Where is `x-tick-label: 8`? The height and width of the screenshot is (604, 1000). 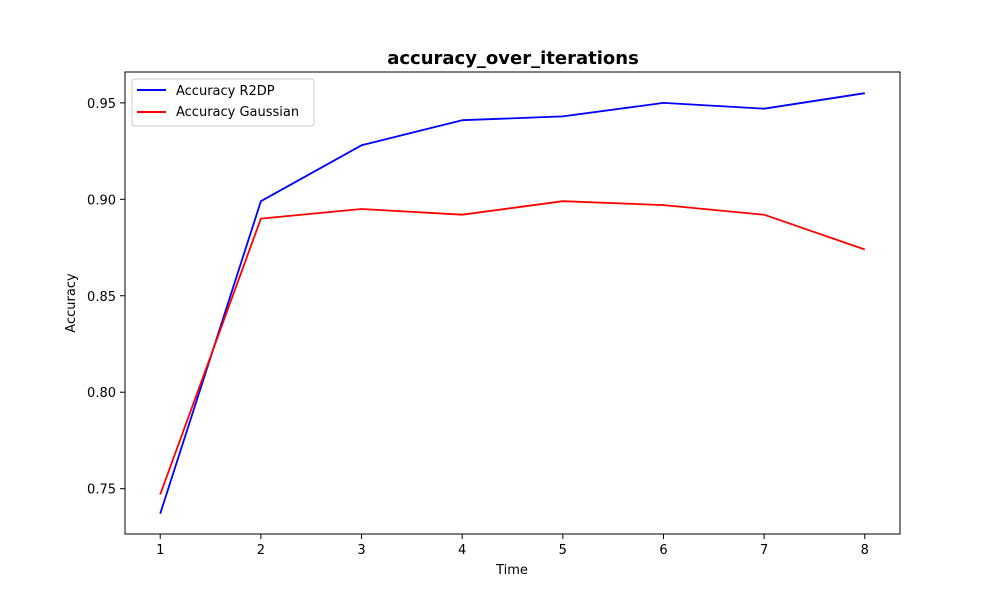
x-tick-label: 8 is located at coordinates (865, 550).